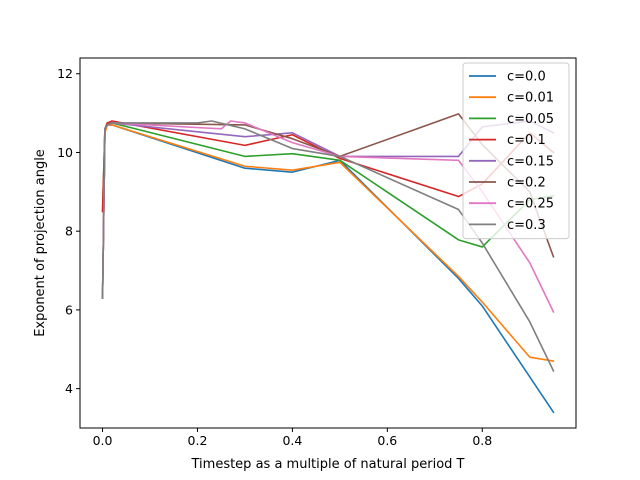 This screenshot has height=480, width=640. What do you see at coordinates (69, 388) in the screenshot?
I see `y-tick-label: 4` at bounding box center [69, 388].